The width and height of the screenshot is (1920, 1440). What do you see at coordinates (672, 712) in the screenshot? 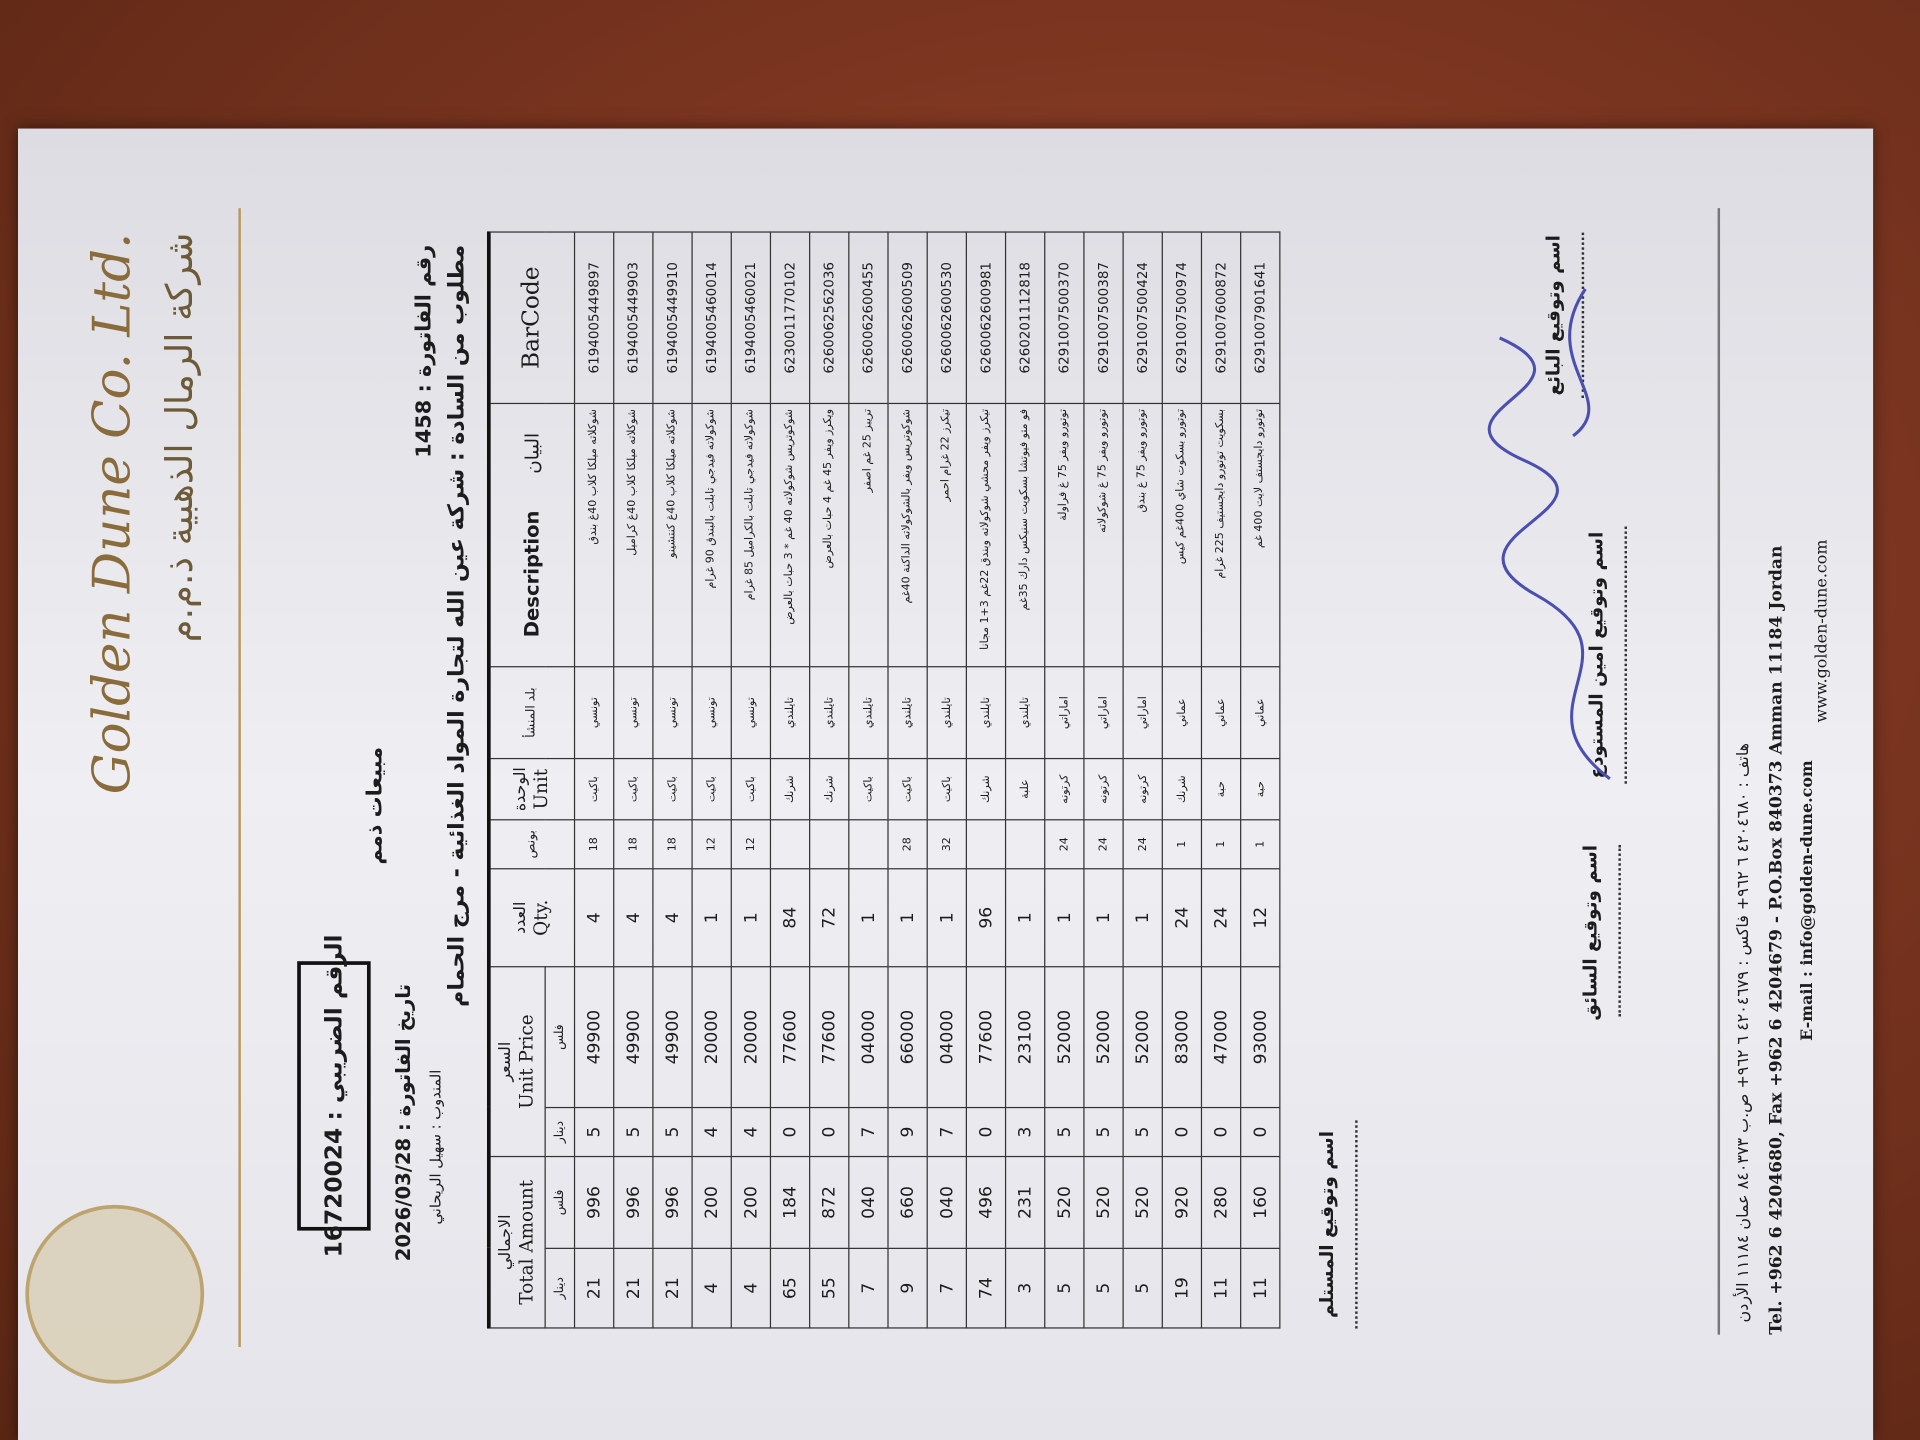
I see `origin: تونسي` at bounding box center [672, 712].